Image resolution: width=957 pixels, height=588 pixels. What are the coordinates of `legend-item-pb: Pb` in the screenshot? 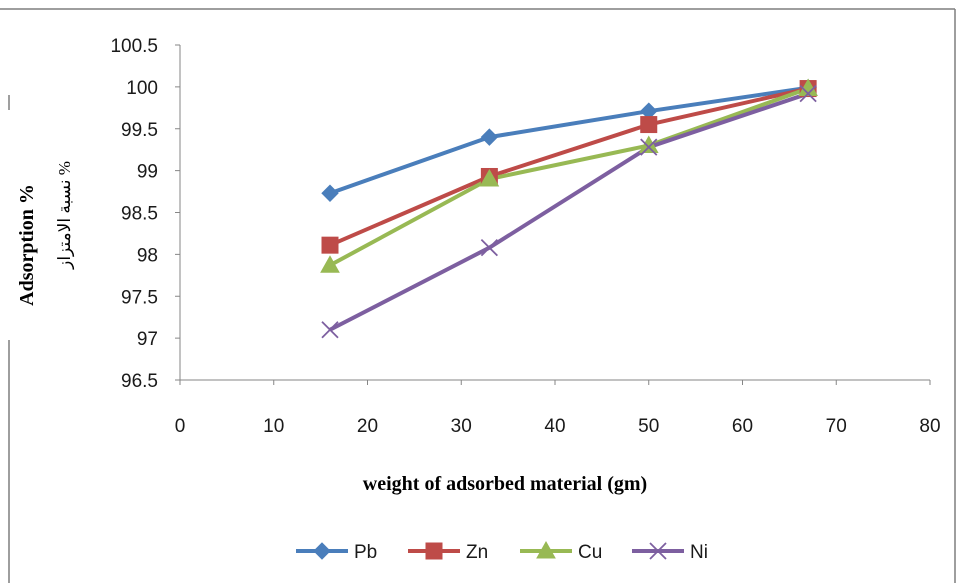 It's located at (336, 552).